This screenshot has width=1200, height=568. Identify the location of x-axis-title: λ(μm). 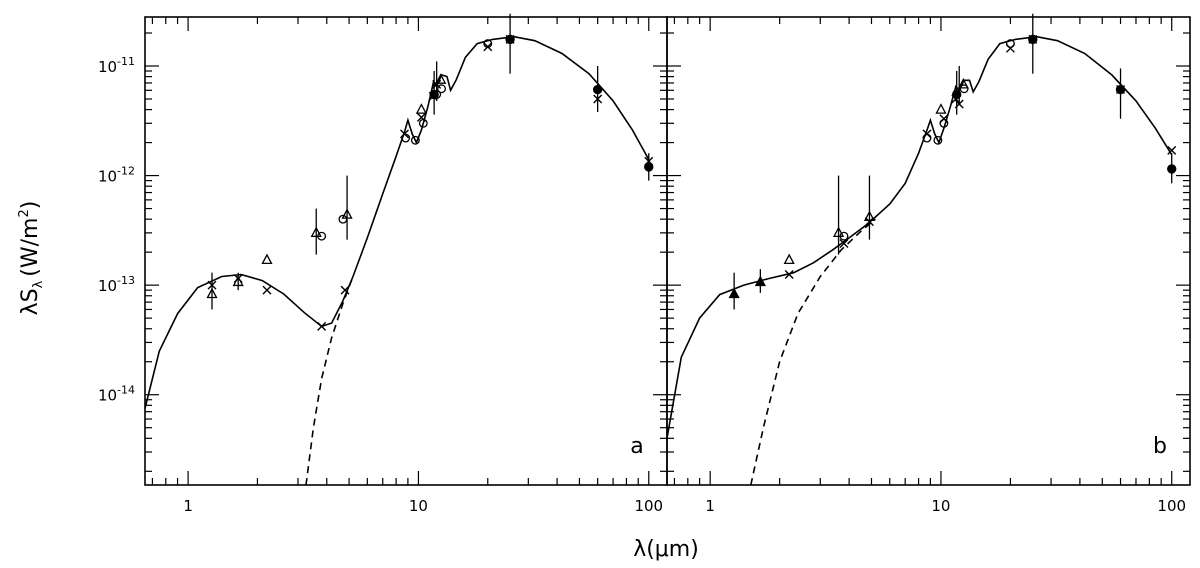
(666, 549).